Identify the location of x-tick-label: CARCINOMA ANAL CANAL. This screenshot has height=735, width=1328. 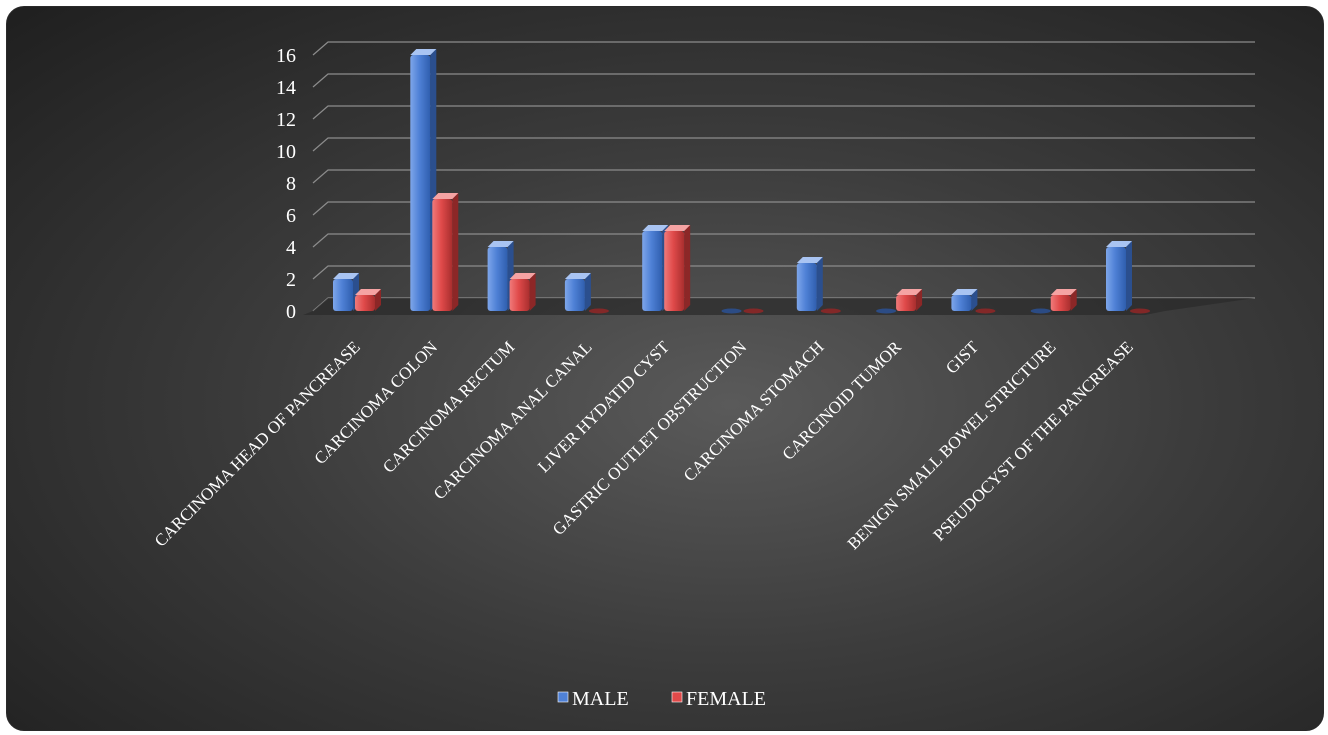
(513, 420).